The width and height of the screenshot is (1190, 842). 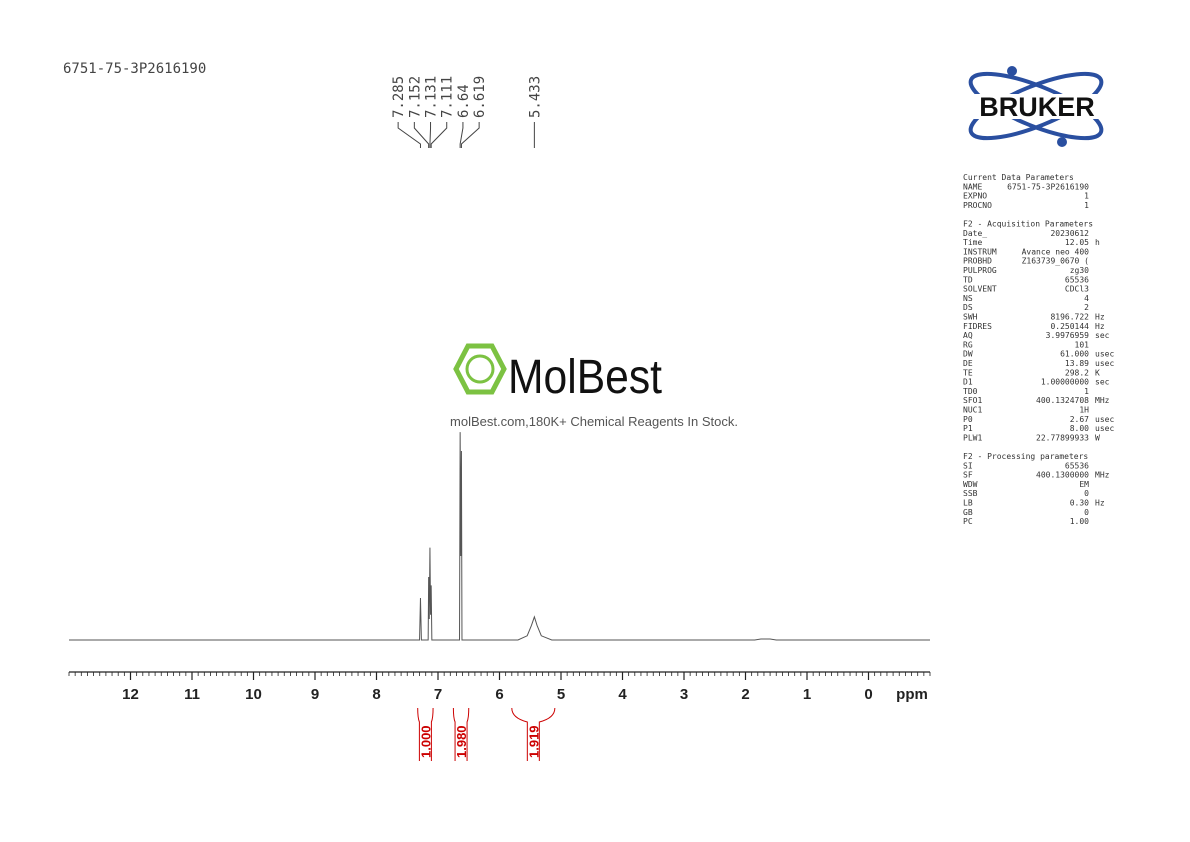 I want to click on parameter-unit: h, so click(x=1097, y=242).